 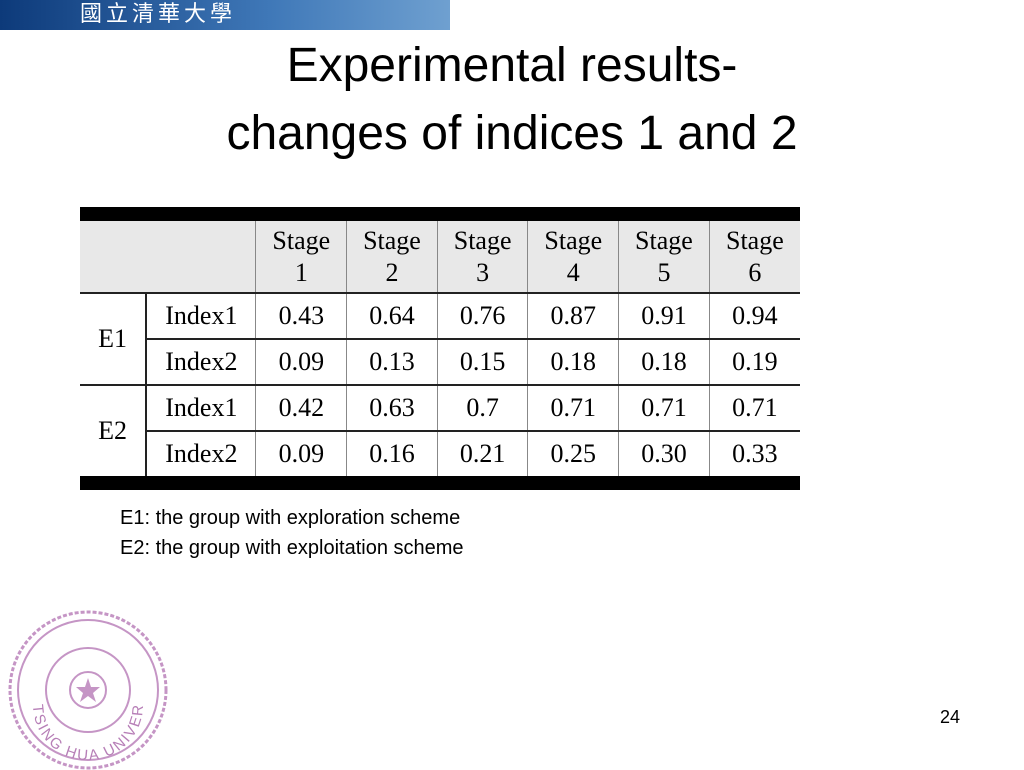 What do you see at coordinates (290, 518) in the screenshot?
I see `note: E1: the group with exploration scheme` at bounding box center [290, 518].